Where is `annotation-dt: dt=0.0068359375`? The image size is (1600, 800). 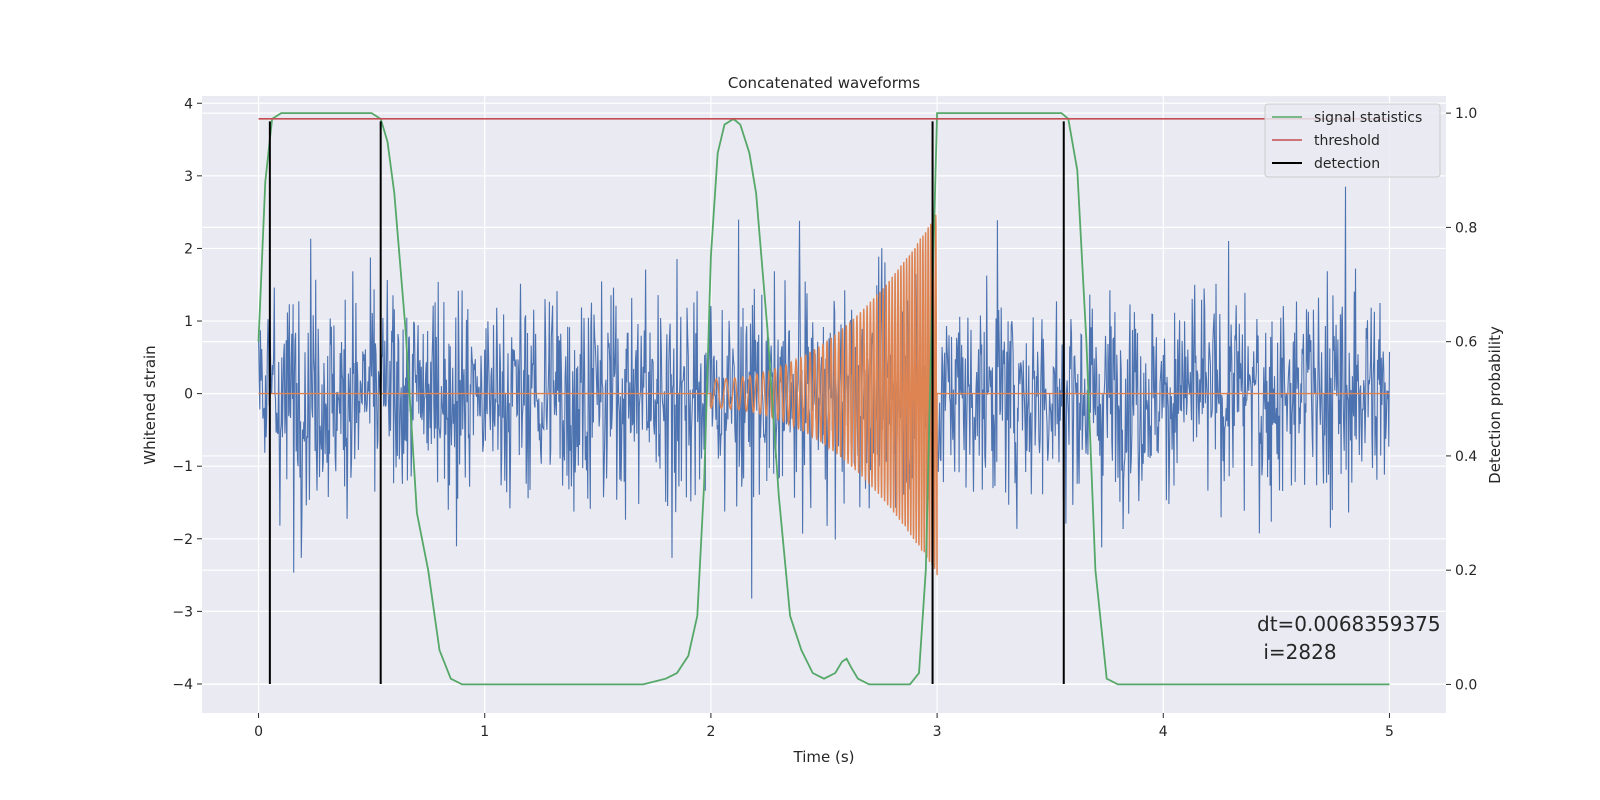
annotation-dt: dt=0.0068359375 is located at coordinates (1349, 624).